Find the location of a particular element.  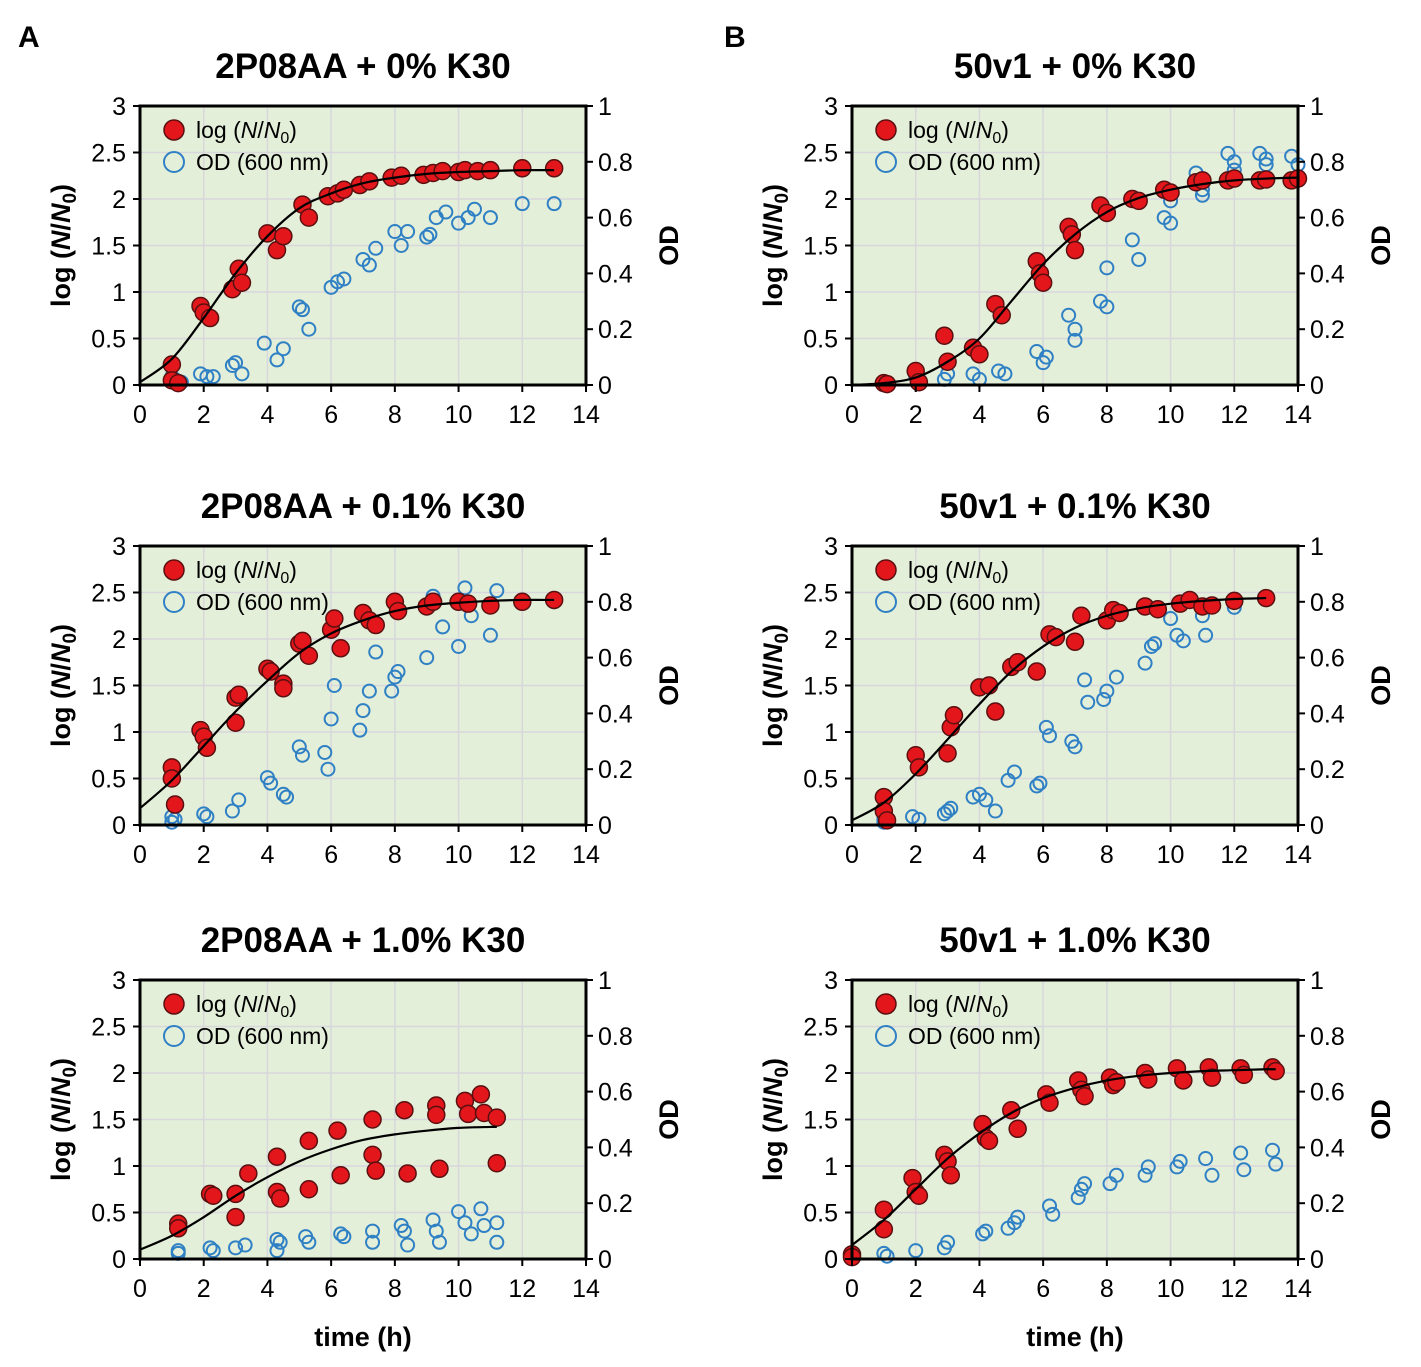

x-tick-label: 4 is located at coordinates (267, 415).